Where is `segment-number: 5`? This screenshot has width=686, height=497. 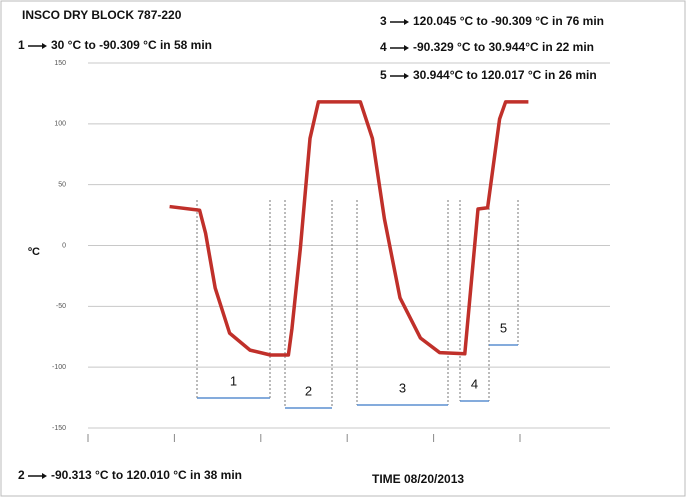
segment-number: 5 is located at coordinates (503, 327).